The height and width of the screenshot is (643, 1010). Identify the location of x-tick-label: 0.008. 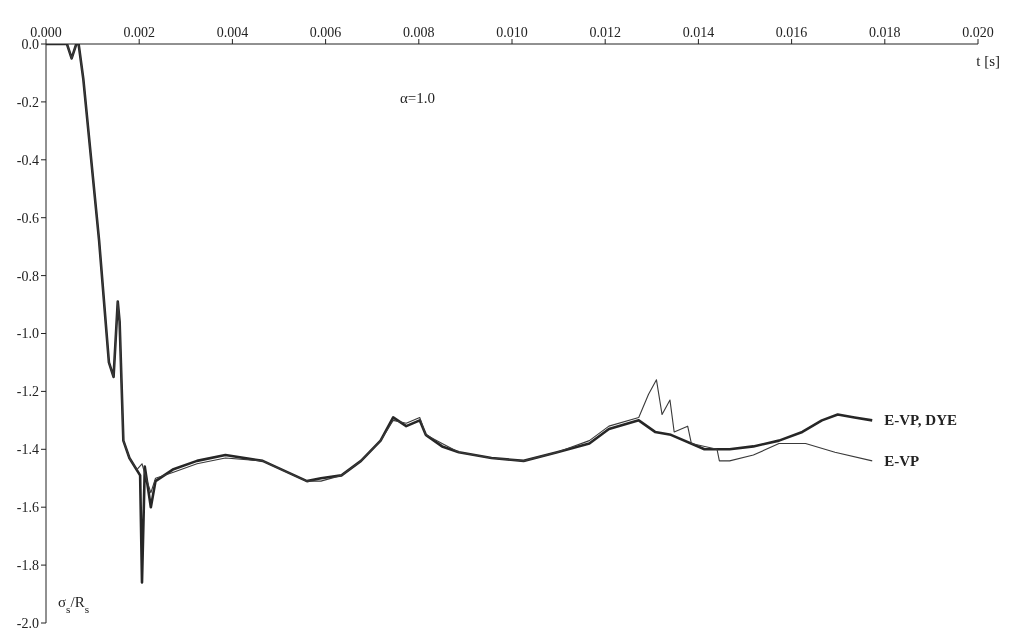
(419, 32).